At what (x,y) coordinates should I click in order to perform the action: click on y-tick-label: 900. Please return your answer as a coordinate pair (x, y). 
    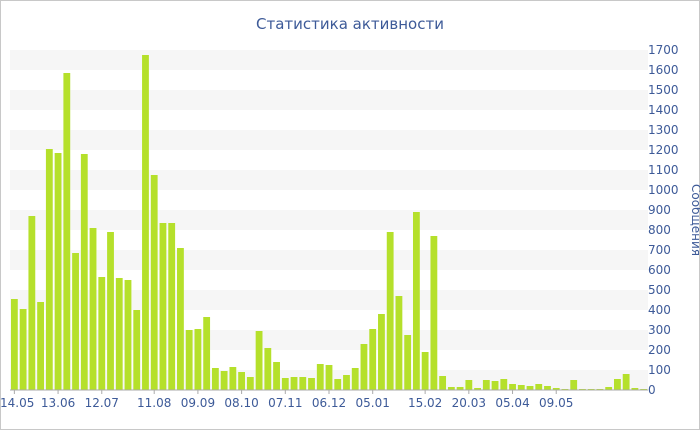
    Looking at the image, I should click on (659, 210).